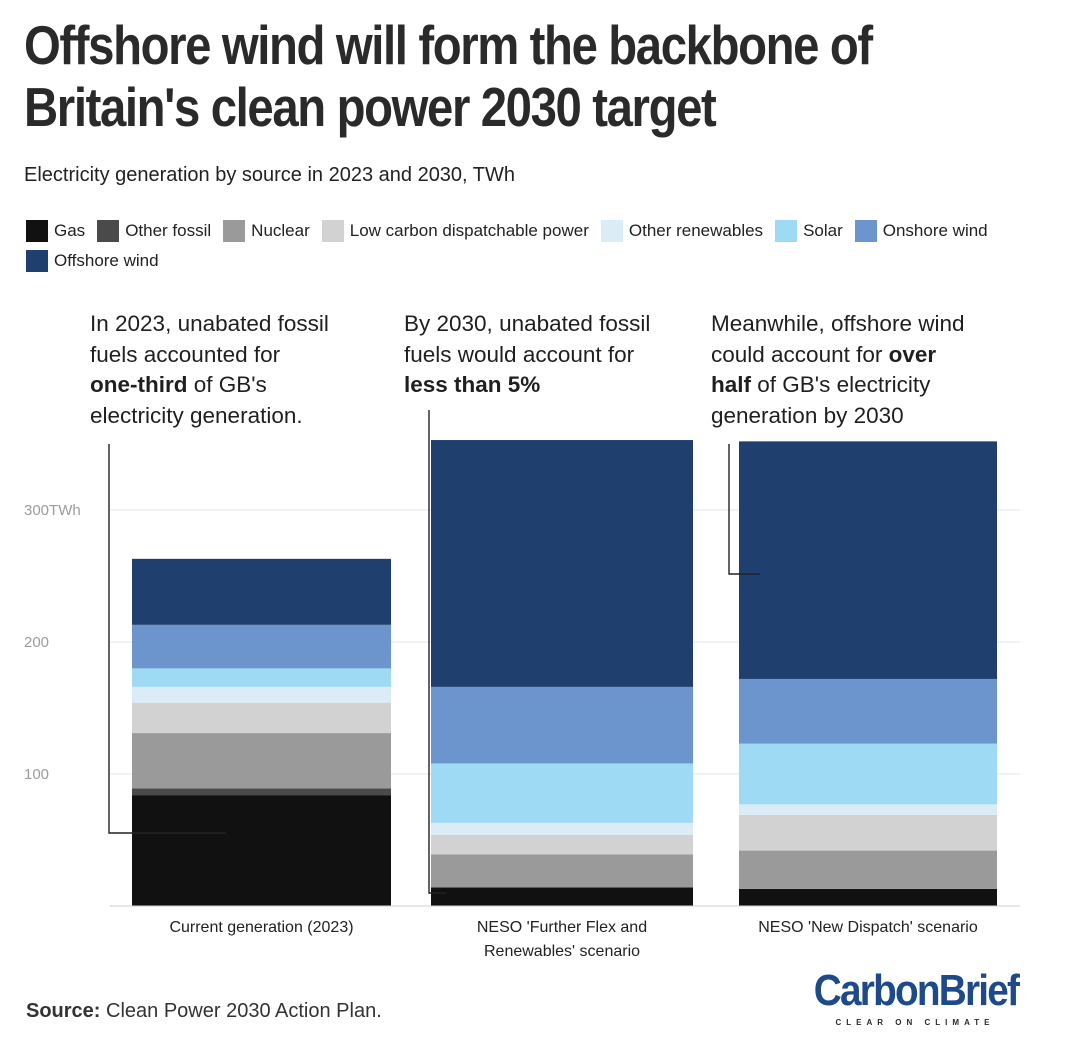 Image resolution: width=1070 pixels, height=1044 pixels. I want to click on legend-swatch-gas, so click(37, 231).